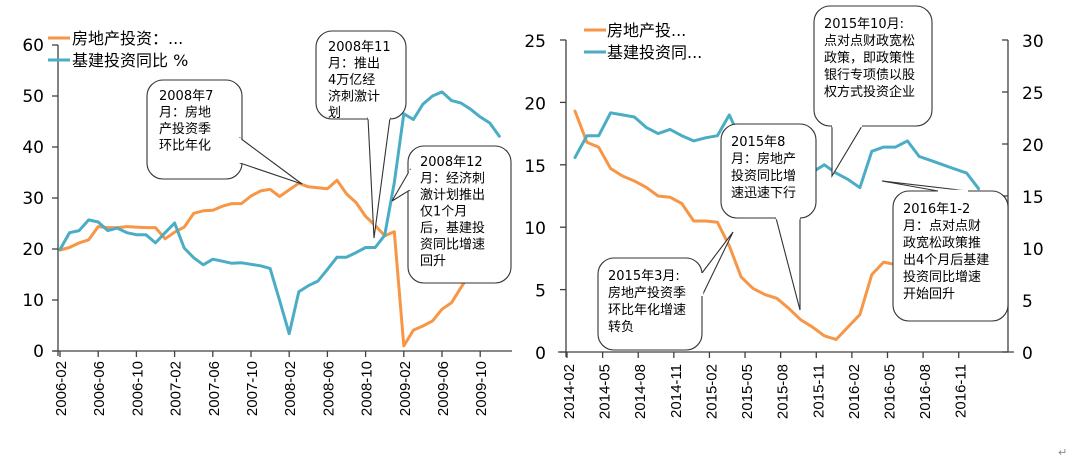 This screenshot has height=466, width=1084. Describe the element at coordinates (33, 199) in the screenshot. I see `y-tick-label: 30` at that location.